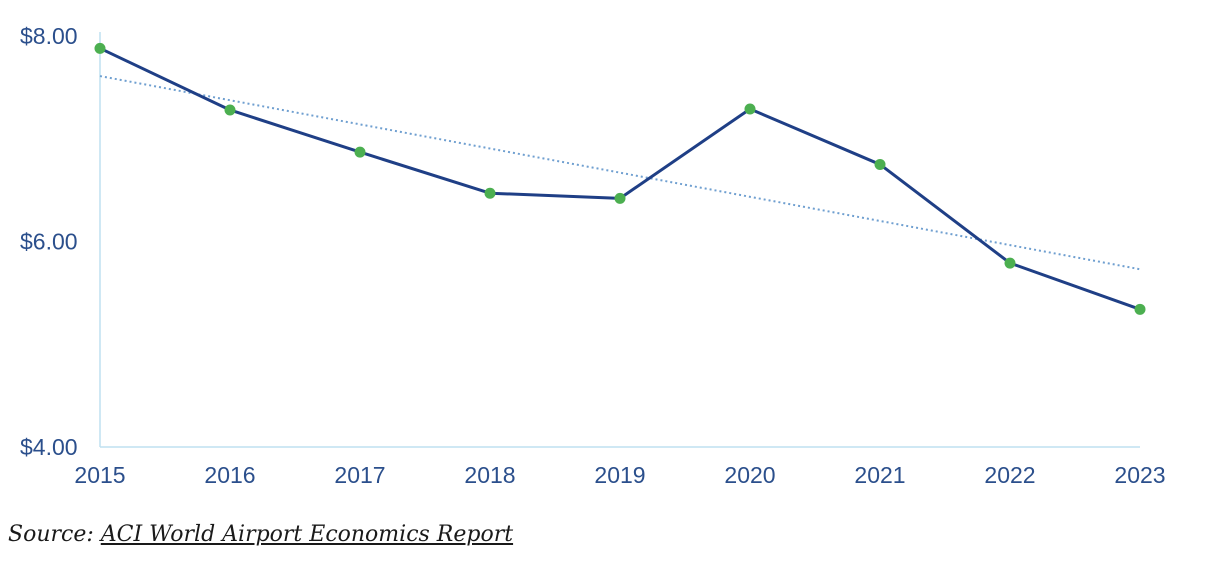 The width and height of the screenshot is (1220, 574). What do you see at coordinates (1009, 475) in the screenshot?
I see `x-tick-label: 2022` at bounding box center [1009, 475].